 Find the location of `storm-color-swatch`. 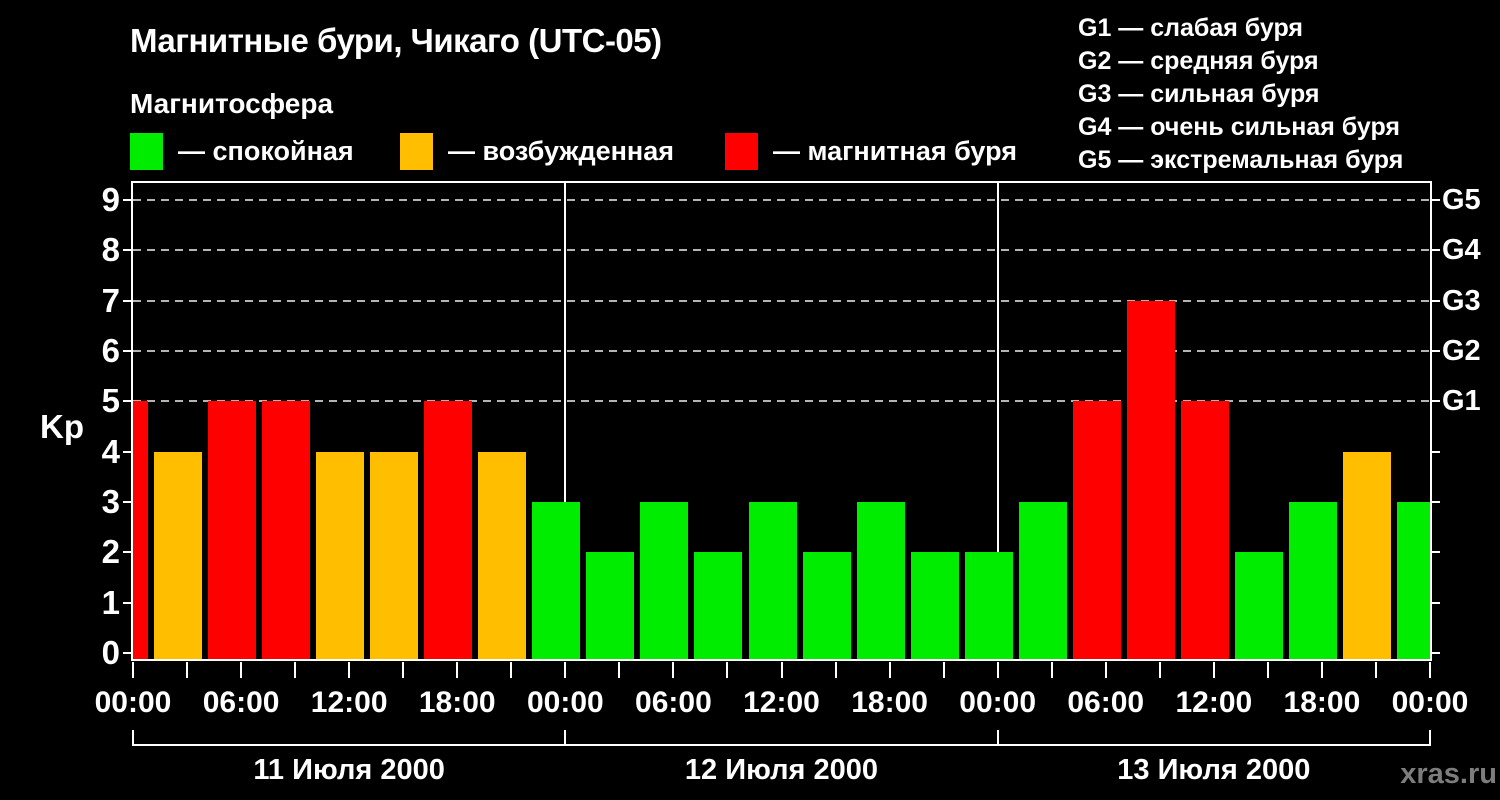

storm-color-swatch is located at coordinates (741, 151).